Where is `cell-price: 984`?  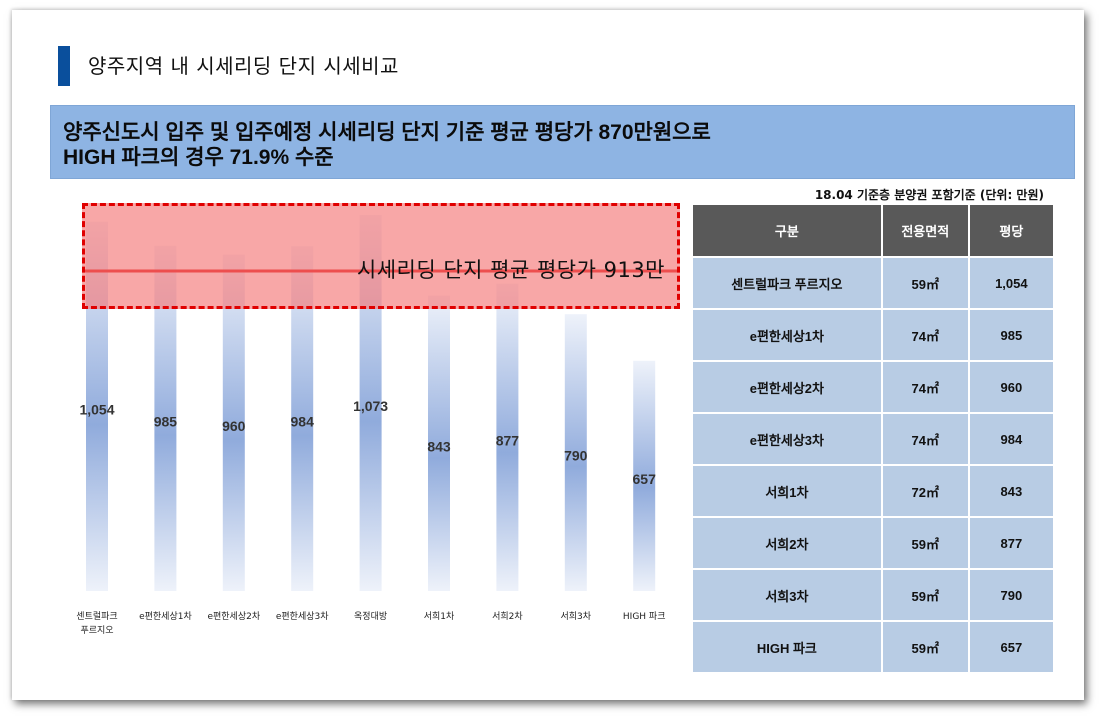 cell-price: 984 is located at coordinates (1011, 439).